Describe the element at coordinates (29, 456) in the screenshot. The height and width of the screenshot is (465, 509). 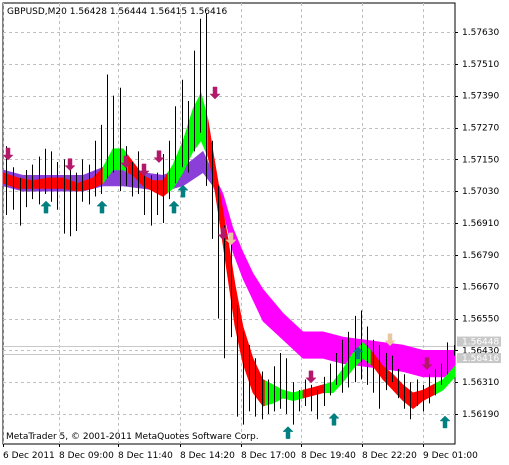
I see `x-tick-label: 6 Dec 2011` at that location.